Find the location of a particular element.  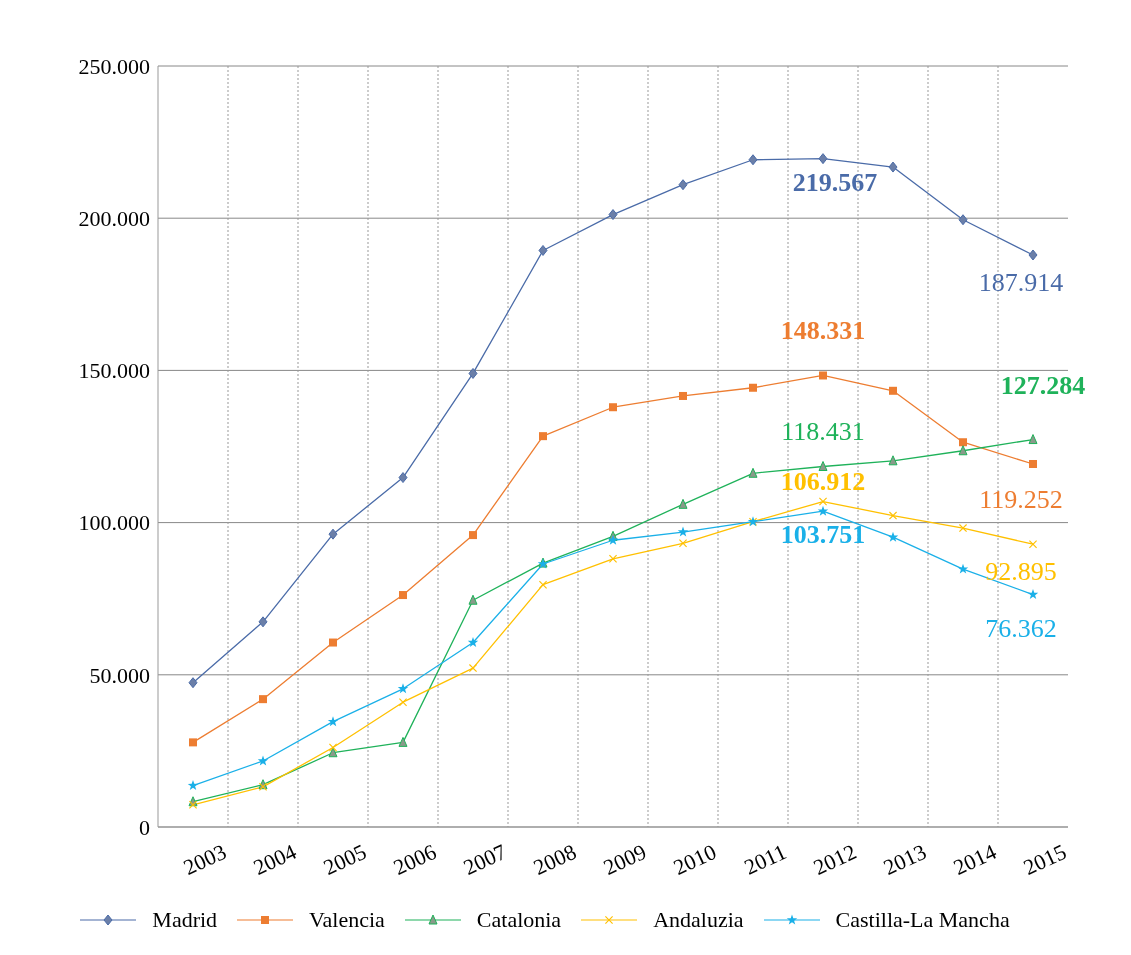

y-tick-label: 150.000 is located at coordinates (114, 371).